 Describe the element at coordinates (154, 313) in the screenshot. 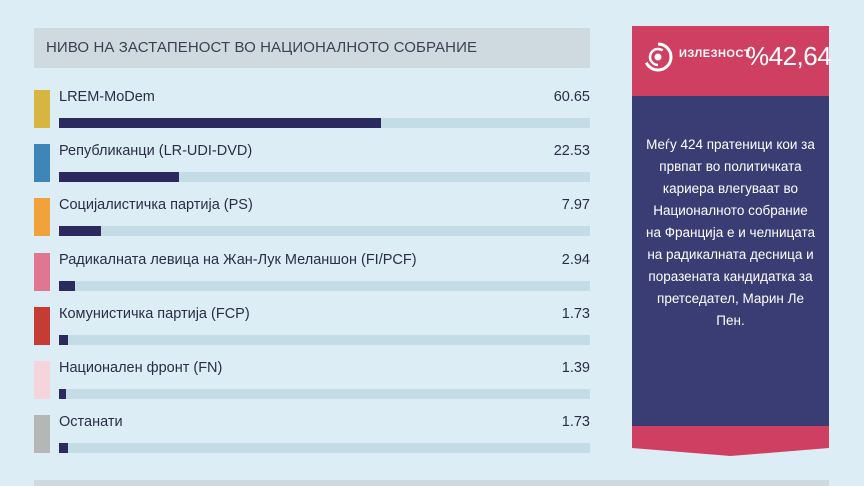

I see `category-label: Комунистичка партија (FCP)` at that location.